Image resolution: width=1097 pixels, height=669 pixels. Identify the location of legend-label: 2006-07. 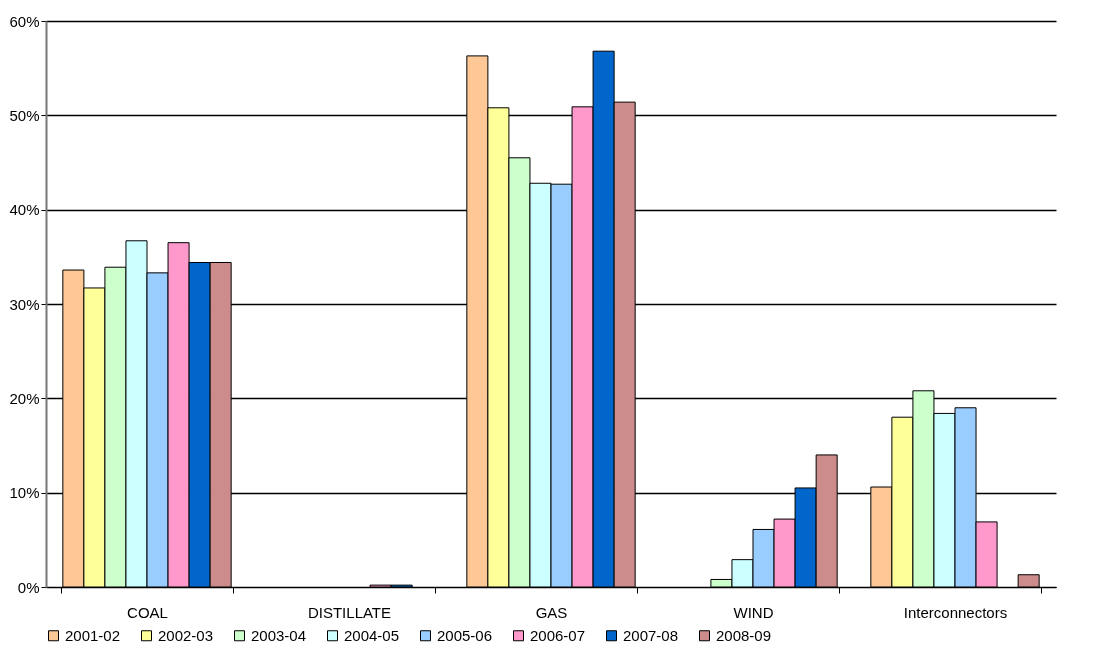
(558, 635).